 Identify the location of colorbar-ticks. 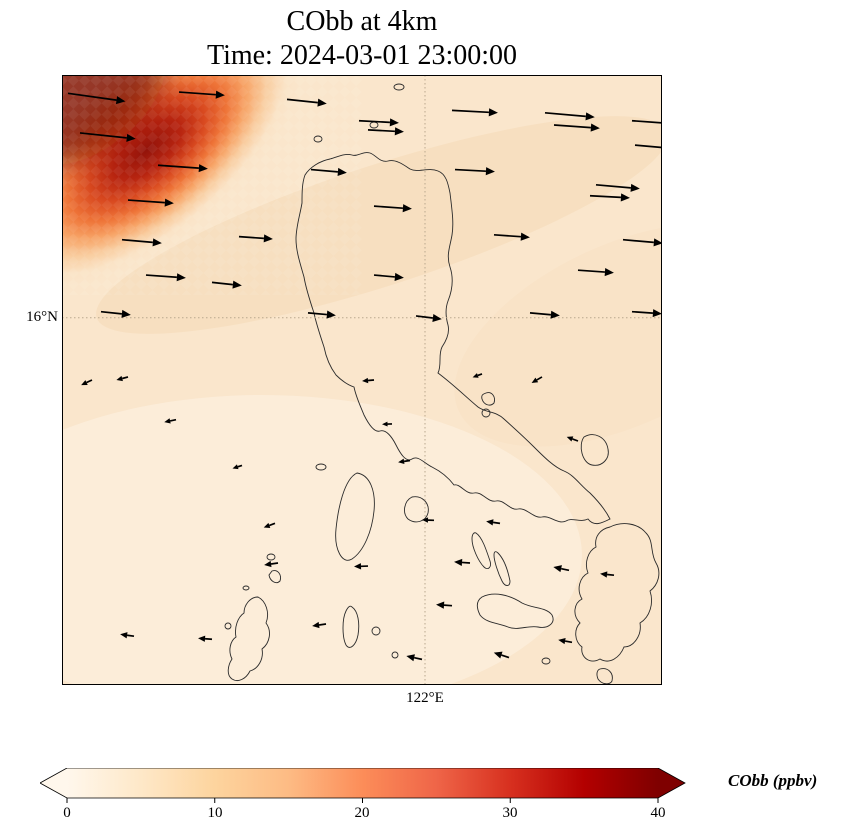
(362, 800).